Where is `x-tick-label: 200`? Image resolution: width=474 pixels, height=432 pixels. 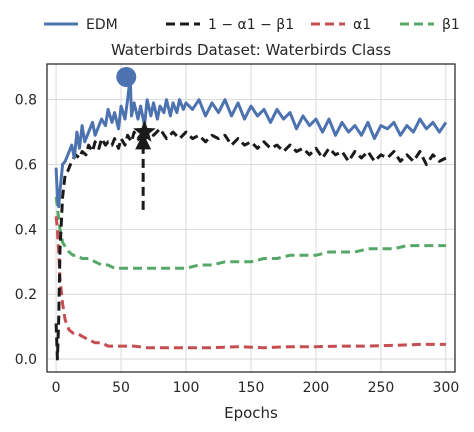 x-tick-label: 200 is located at coordinates (316, 388).